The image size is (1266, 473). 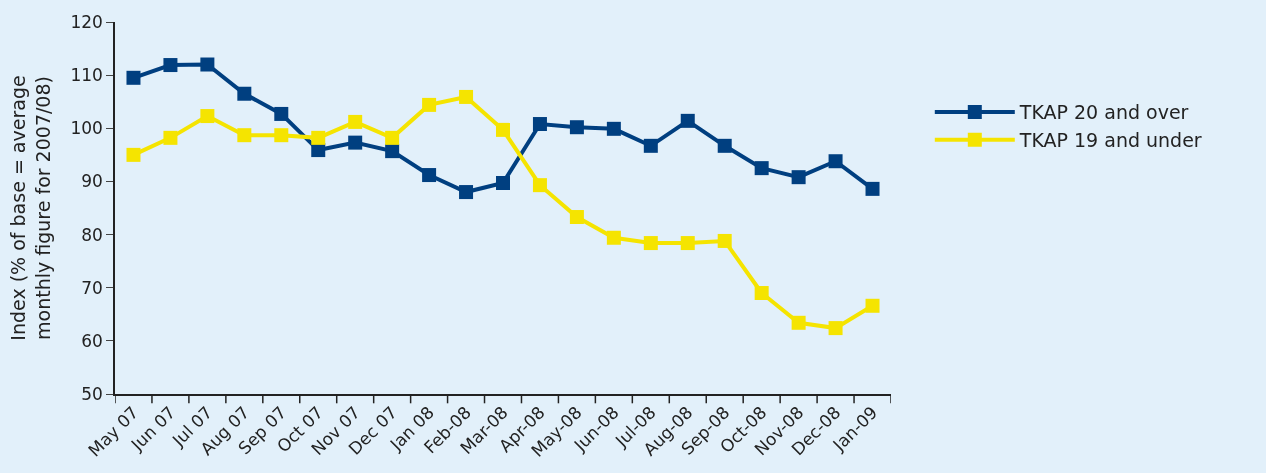 What do you see at coordinates (1110, 140) in the screenshot?
I see `legend-label: TKAP 19 and under` at bounding box center [1110, 140].